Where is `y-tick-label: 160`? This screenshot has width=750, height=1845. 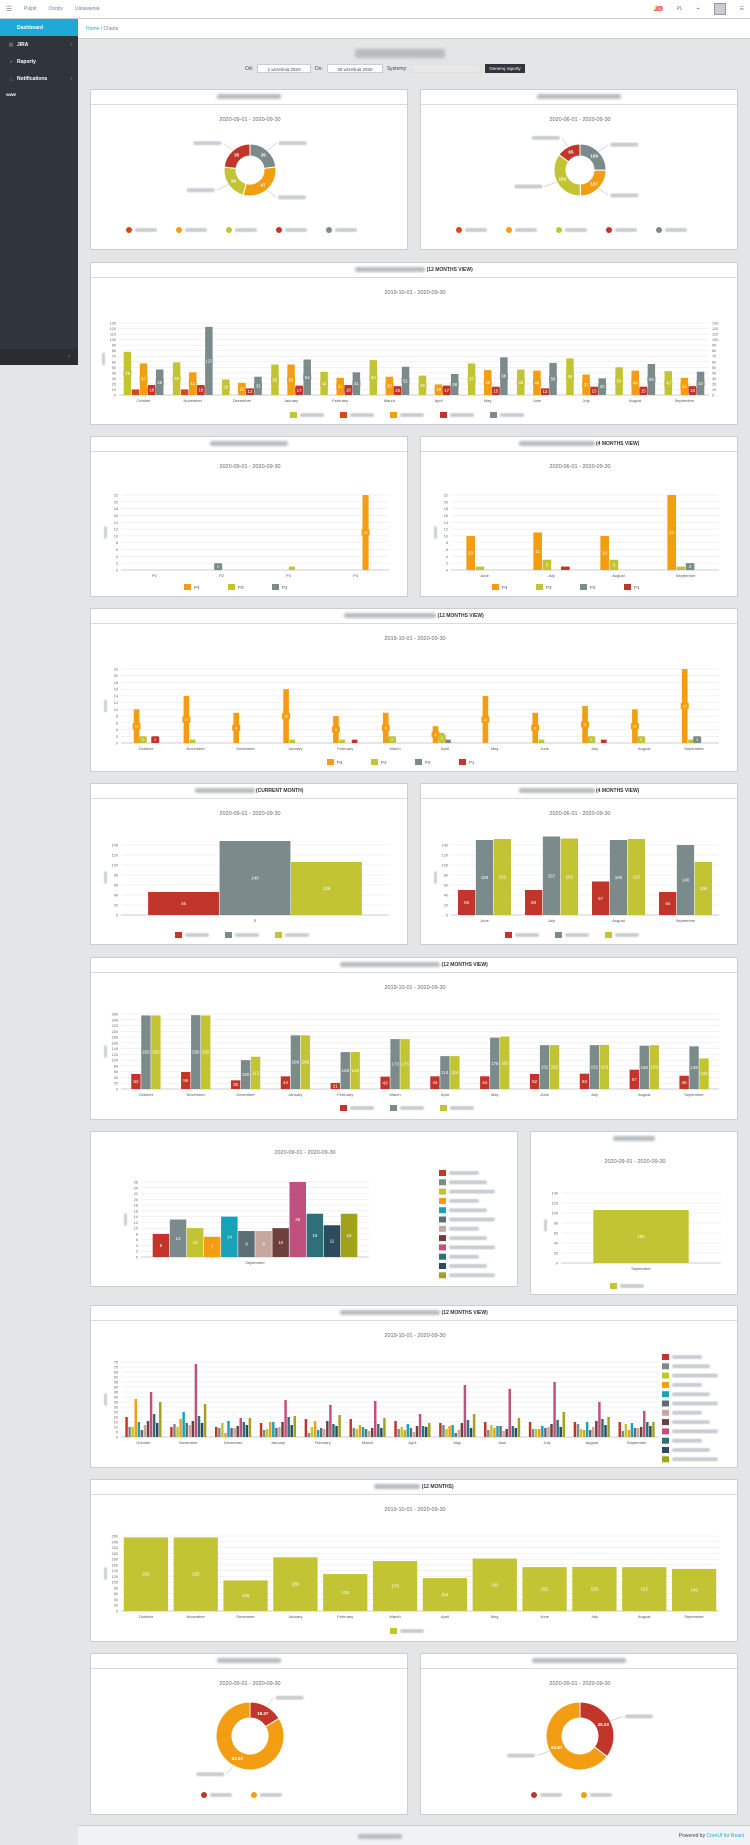 y-tick-label: 160 is located at coordinates (115, 1565).